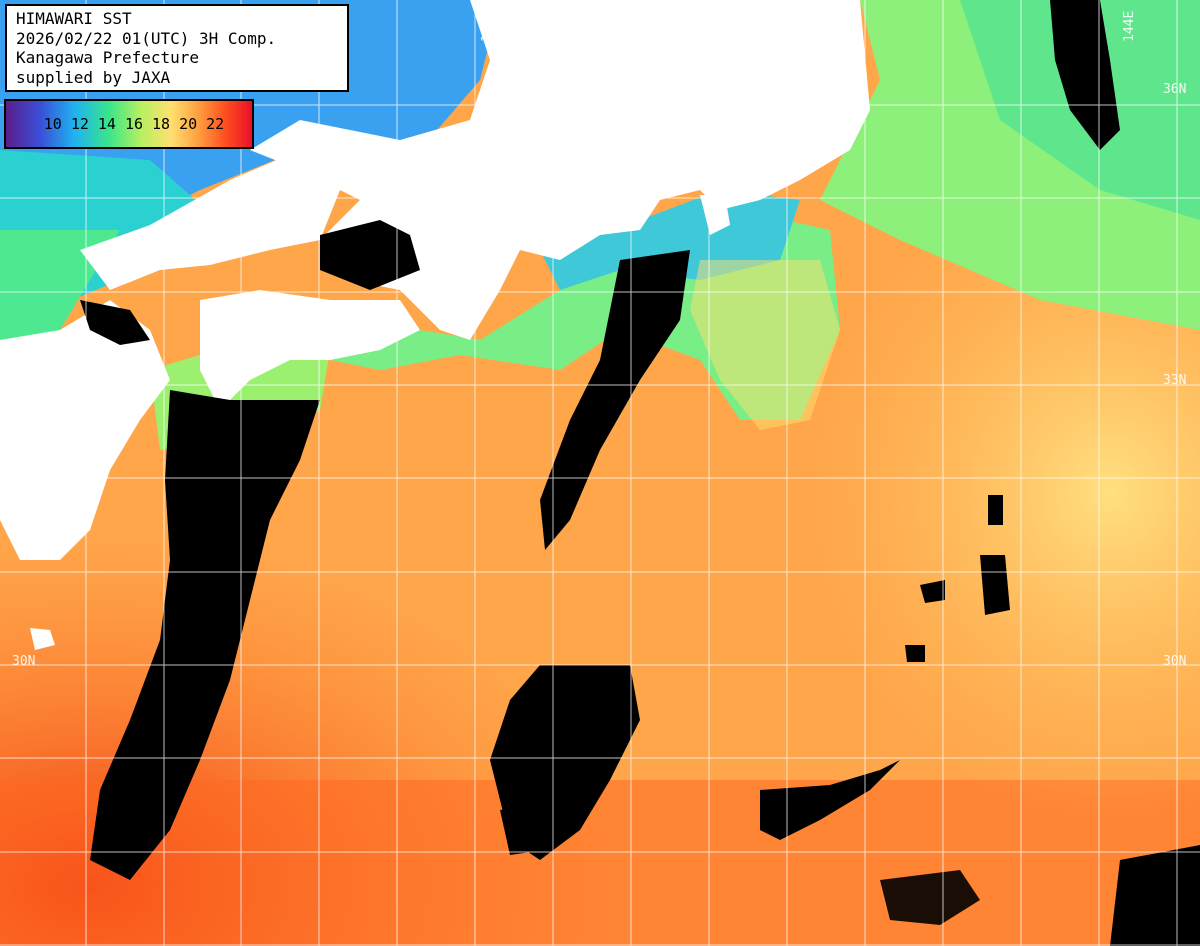 The height and width of the screenshot is (946, 1200). Describe the element at coordinates (915, 653) in the screenshot. I see `cloud-east-small3` at that location.